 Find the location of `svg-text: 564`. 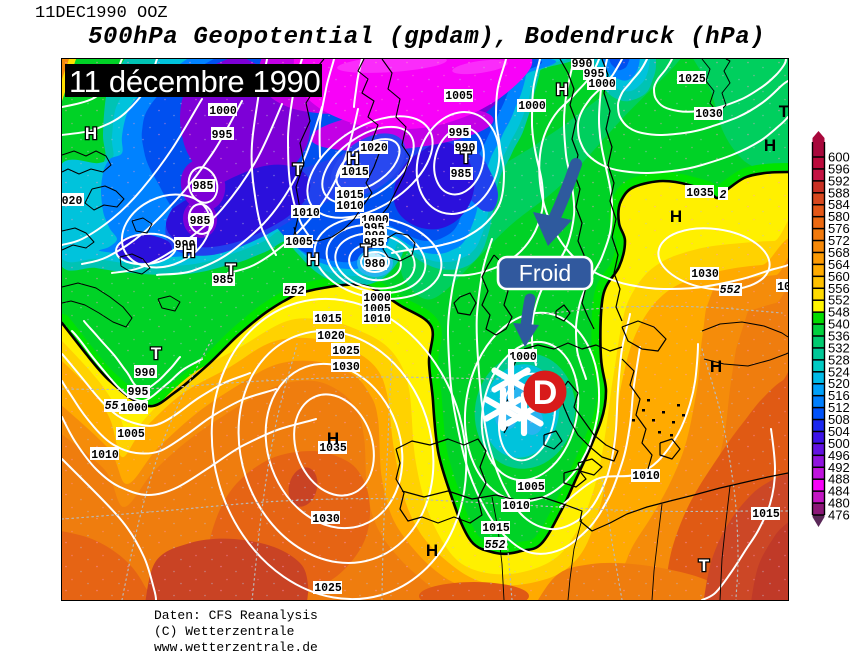

svg-text: 564 is located at coordinates (839, 264).